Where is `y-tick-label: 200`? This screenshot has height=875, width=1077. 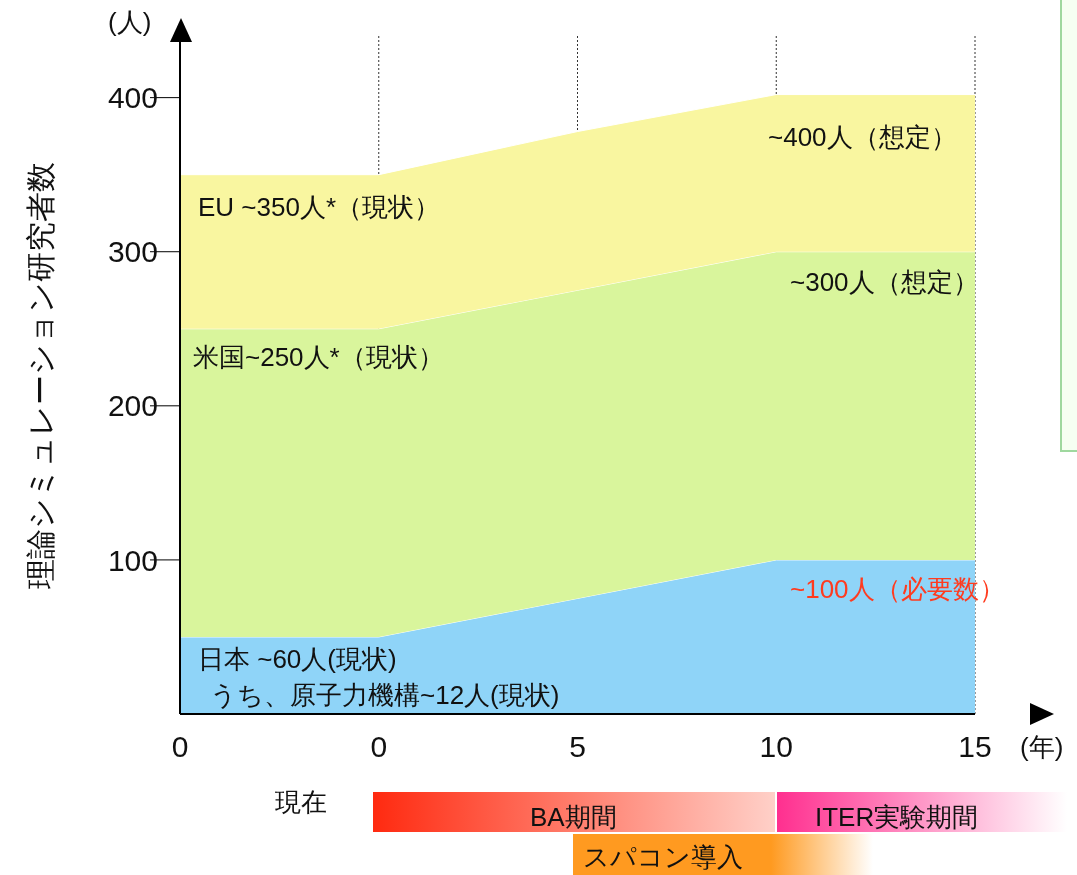
y-tick-label: 200 is located at coordinates (132, 406).